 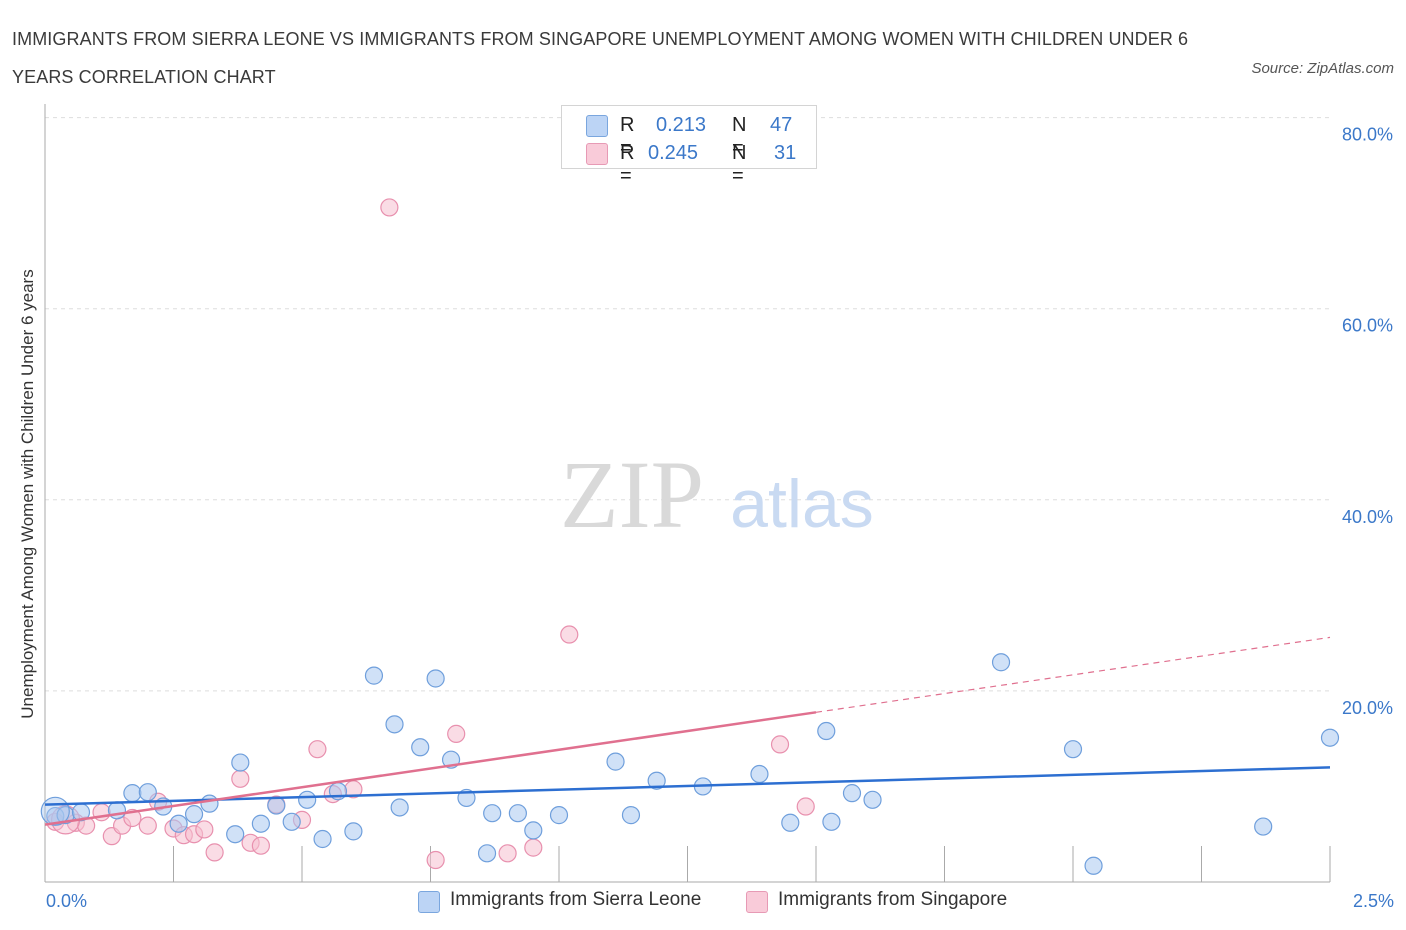 I want to click on watermark-atlas: atlas, so click(x=802, y=504).